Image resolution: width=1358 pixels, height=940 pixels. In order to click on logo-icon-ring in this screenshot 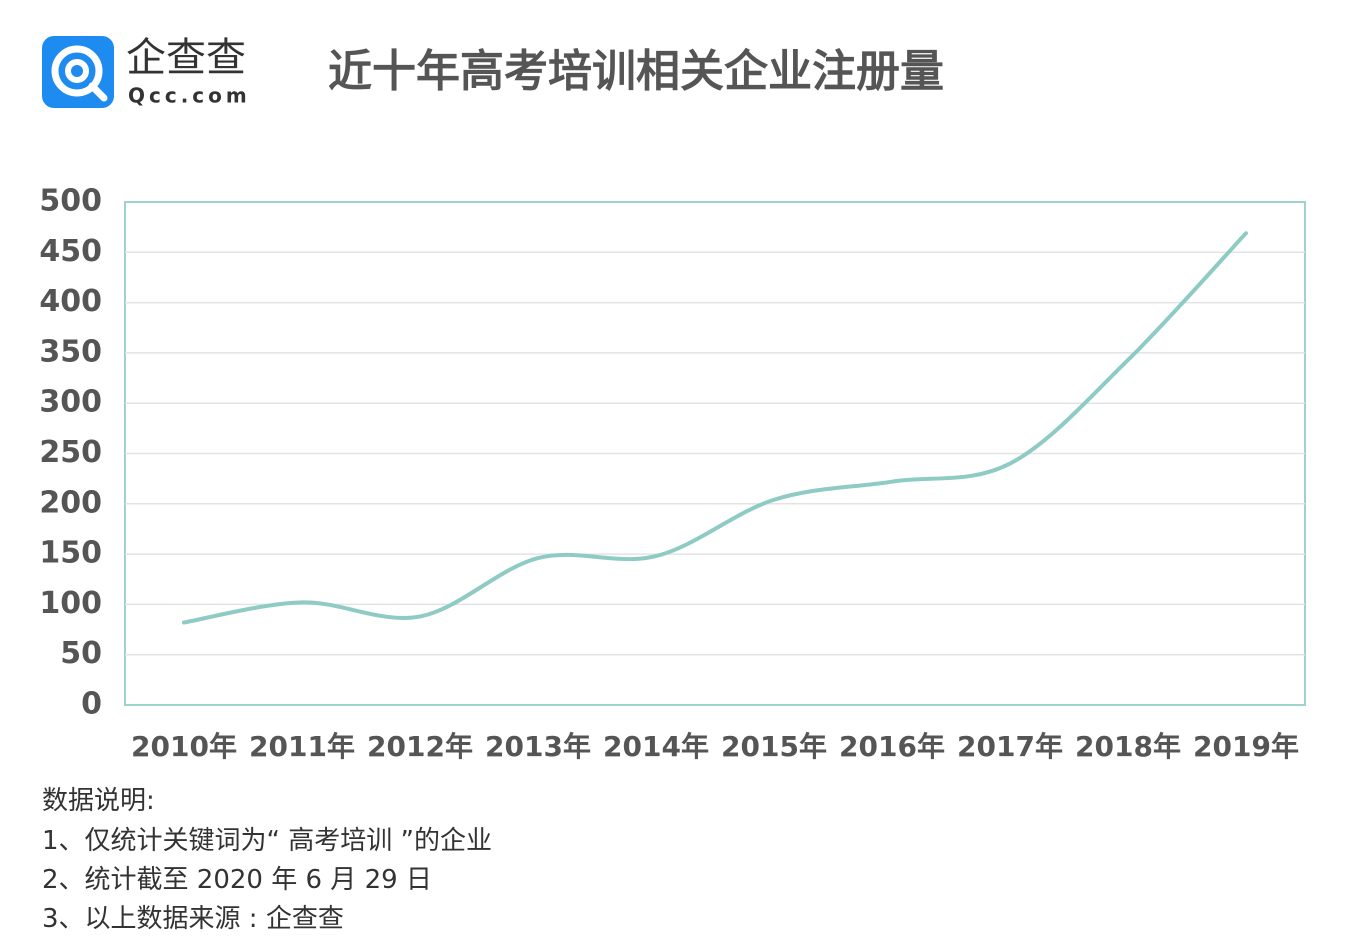, I will do `click(77, 71)`.